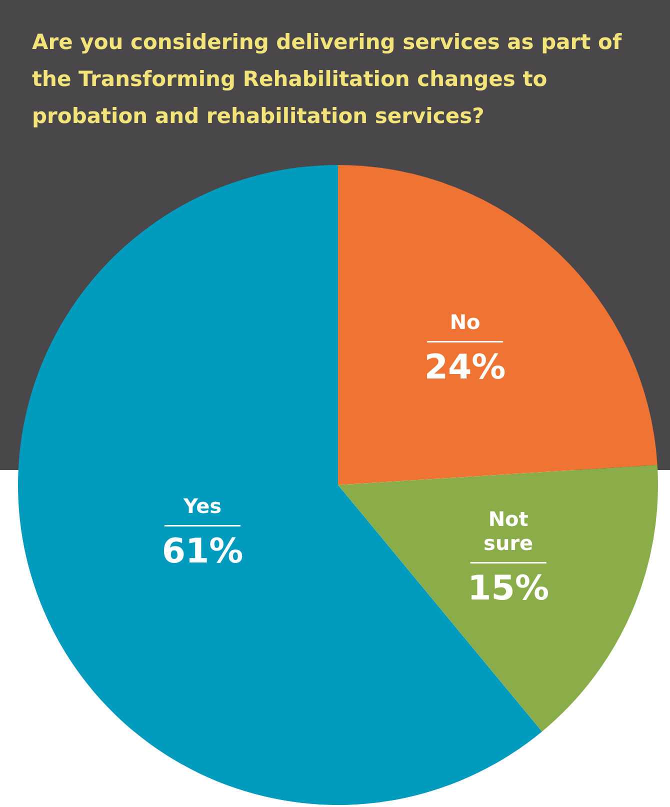  Describe the element at coordinates (203, 552) in the screenshot. I see `data-label: 61%` at that location.